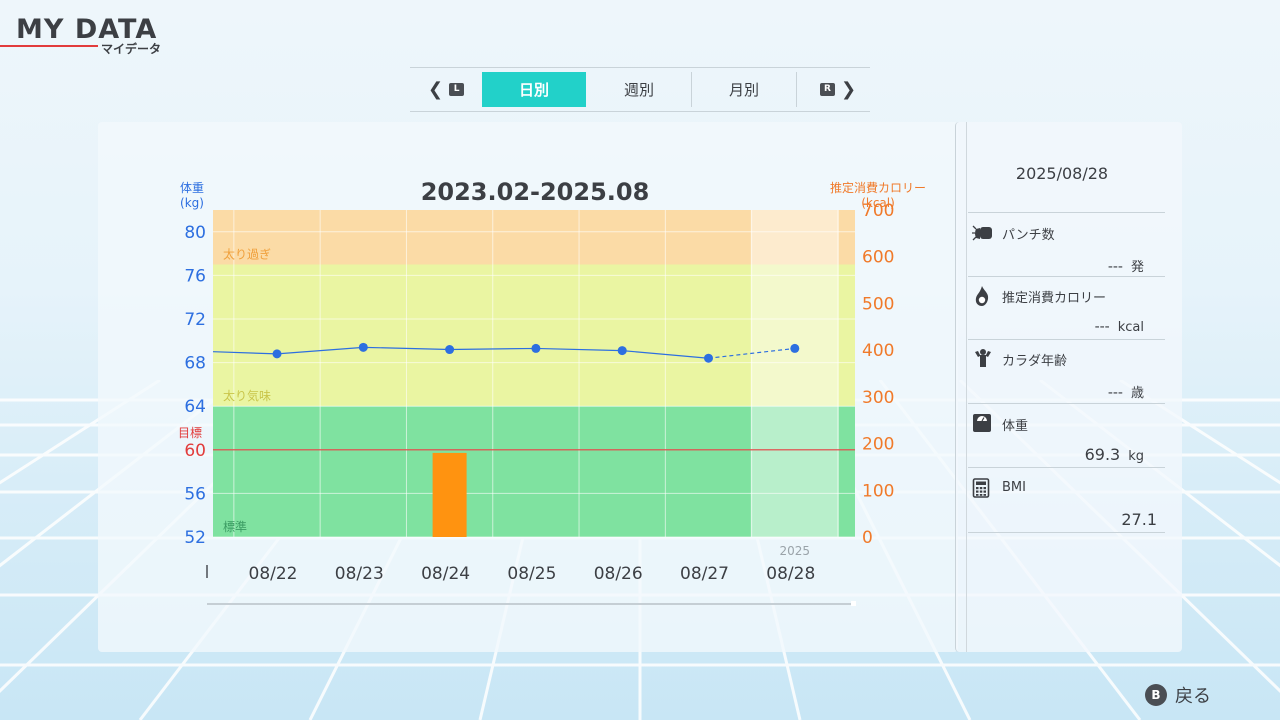 The image size is (1280, 720). I want to click on y-right-tick: 0, so click(867, 538).